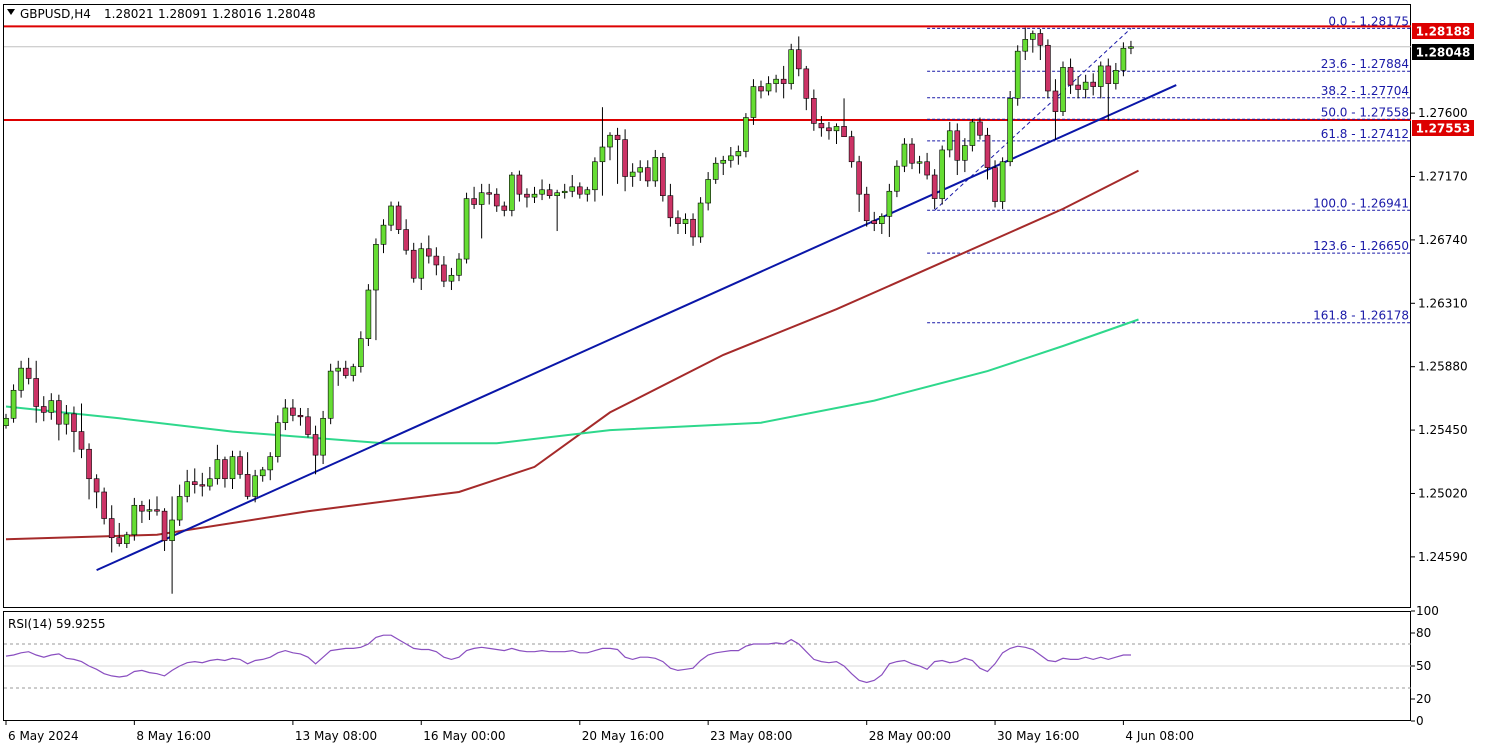 This screenshot has height=749, width=1485. Describe the element at coordinates (1443, 176) in the screenshot. I see `price-tick-label-4: 1.27170` at that location.